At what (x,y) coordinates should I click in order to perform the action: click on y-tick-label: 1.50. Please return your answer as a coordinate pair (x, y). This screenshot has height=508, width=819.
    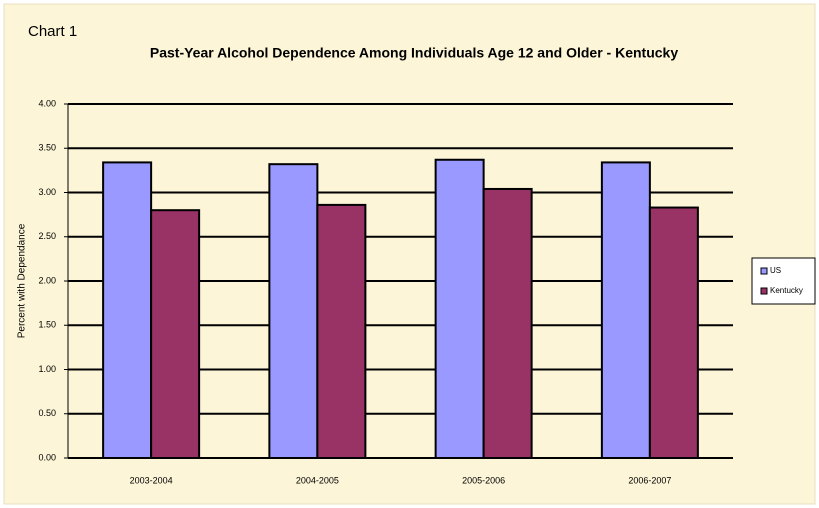
    Looking at the image, I should click on (47, 325).